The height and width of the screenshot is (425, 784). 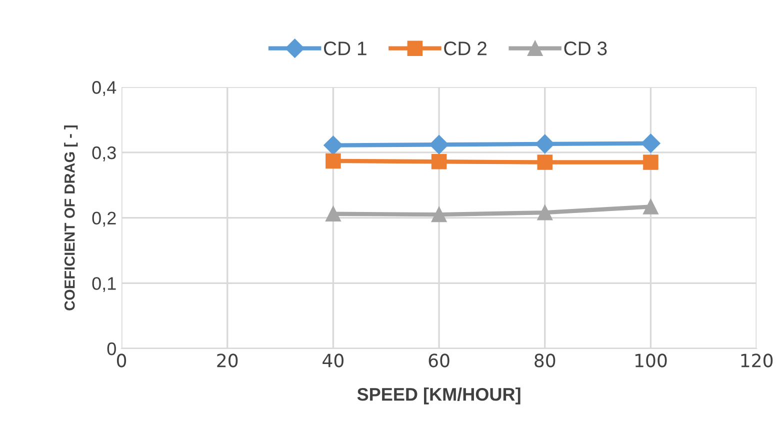 What do you see at coordinates (111, 349) in the screenshot?
I see `y-tick-label: 0` at bounding box center [111, 349].